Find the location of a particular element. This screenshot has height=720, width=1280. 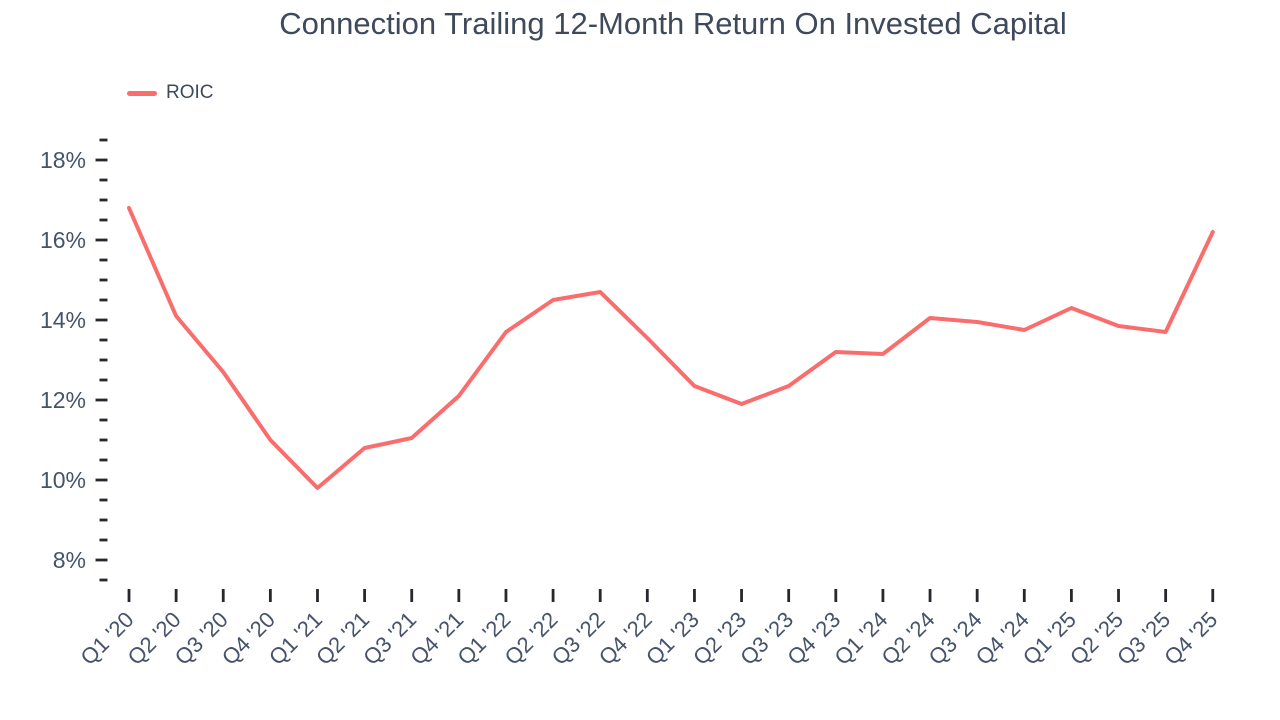

x-axis-label: Q1 '25 is located at coordinates (1049, 638).